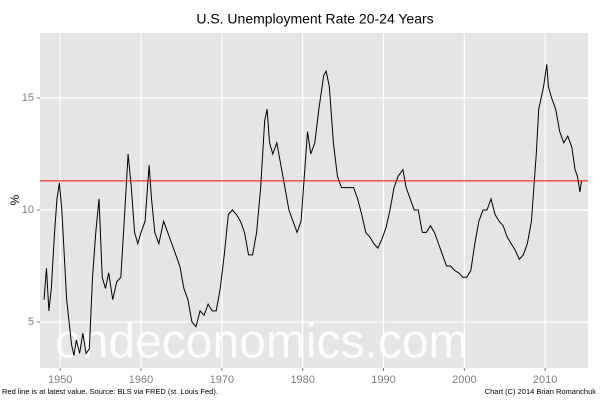 This screenshot has width=600, height=400. Describe the element at coordinates (15, 199) in the screenshot. I see `y-axis-label: %` at that location.